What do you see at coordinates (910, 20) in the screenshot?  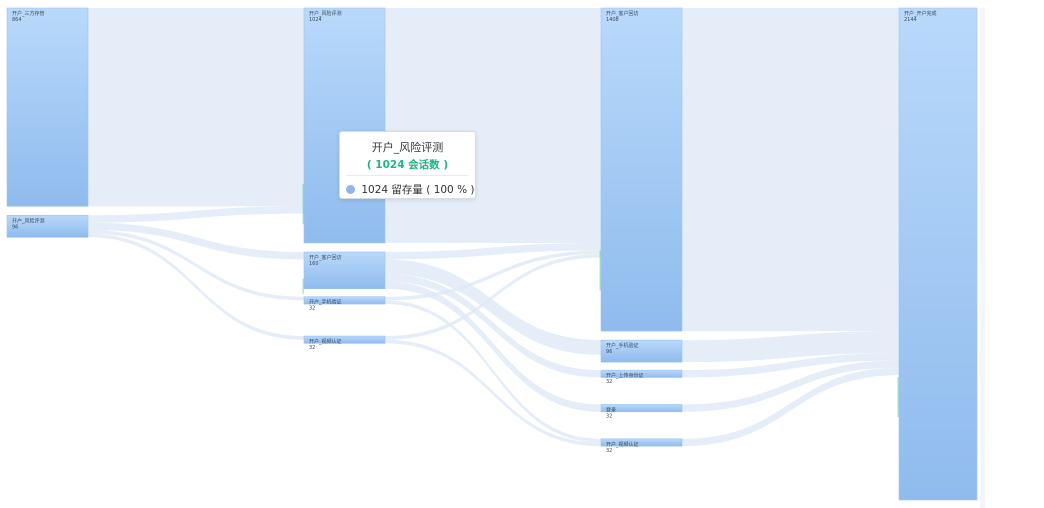 I see `sankey-node-value: 2144` at bounding box center [910, 20].